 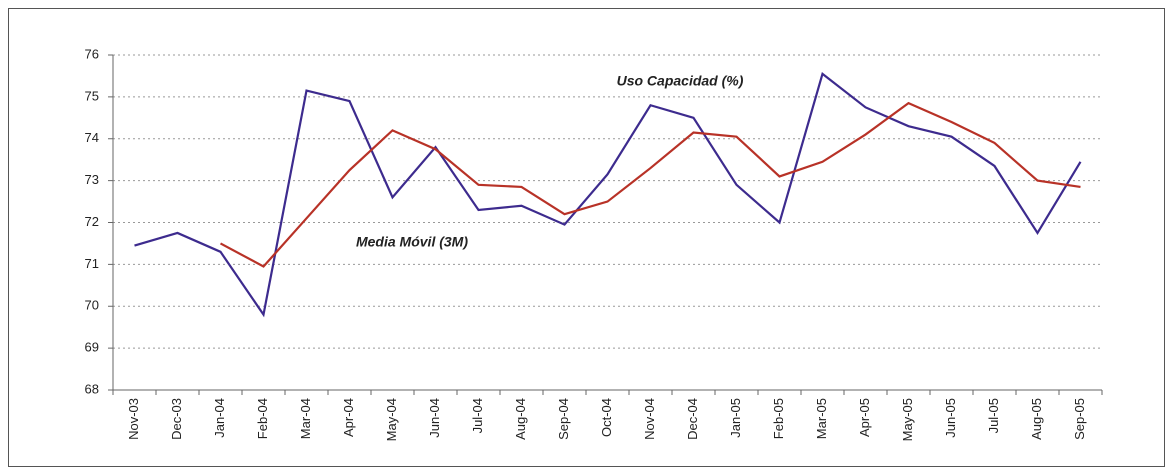 What do you see at coordinates (92, 263) in the screenshot?
I see `y-tick-label: 71` at bounding box center [92, 263].